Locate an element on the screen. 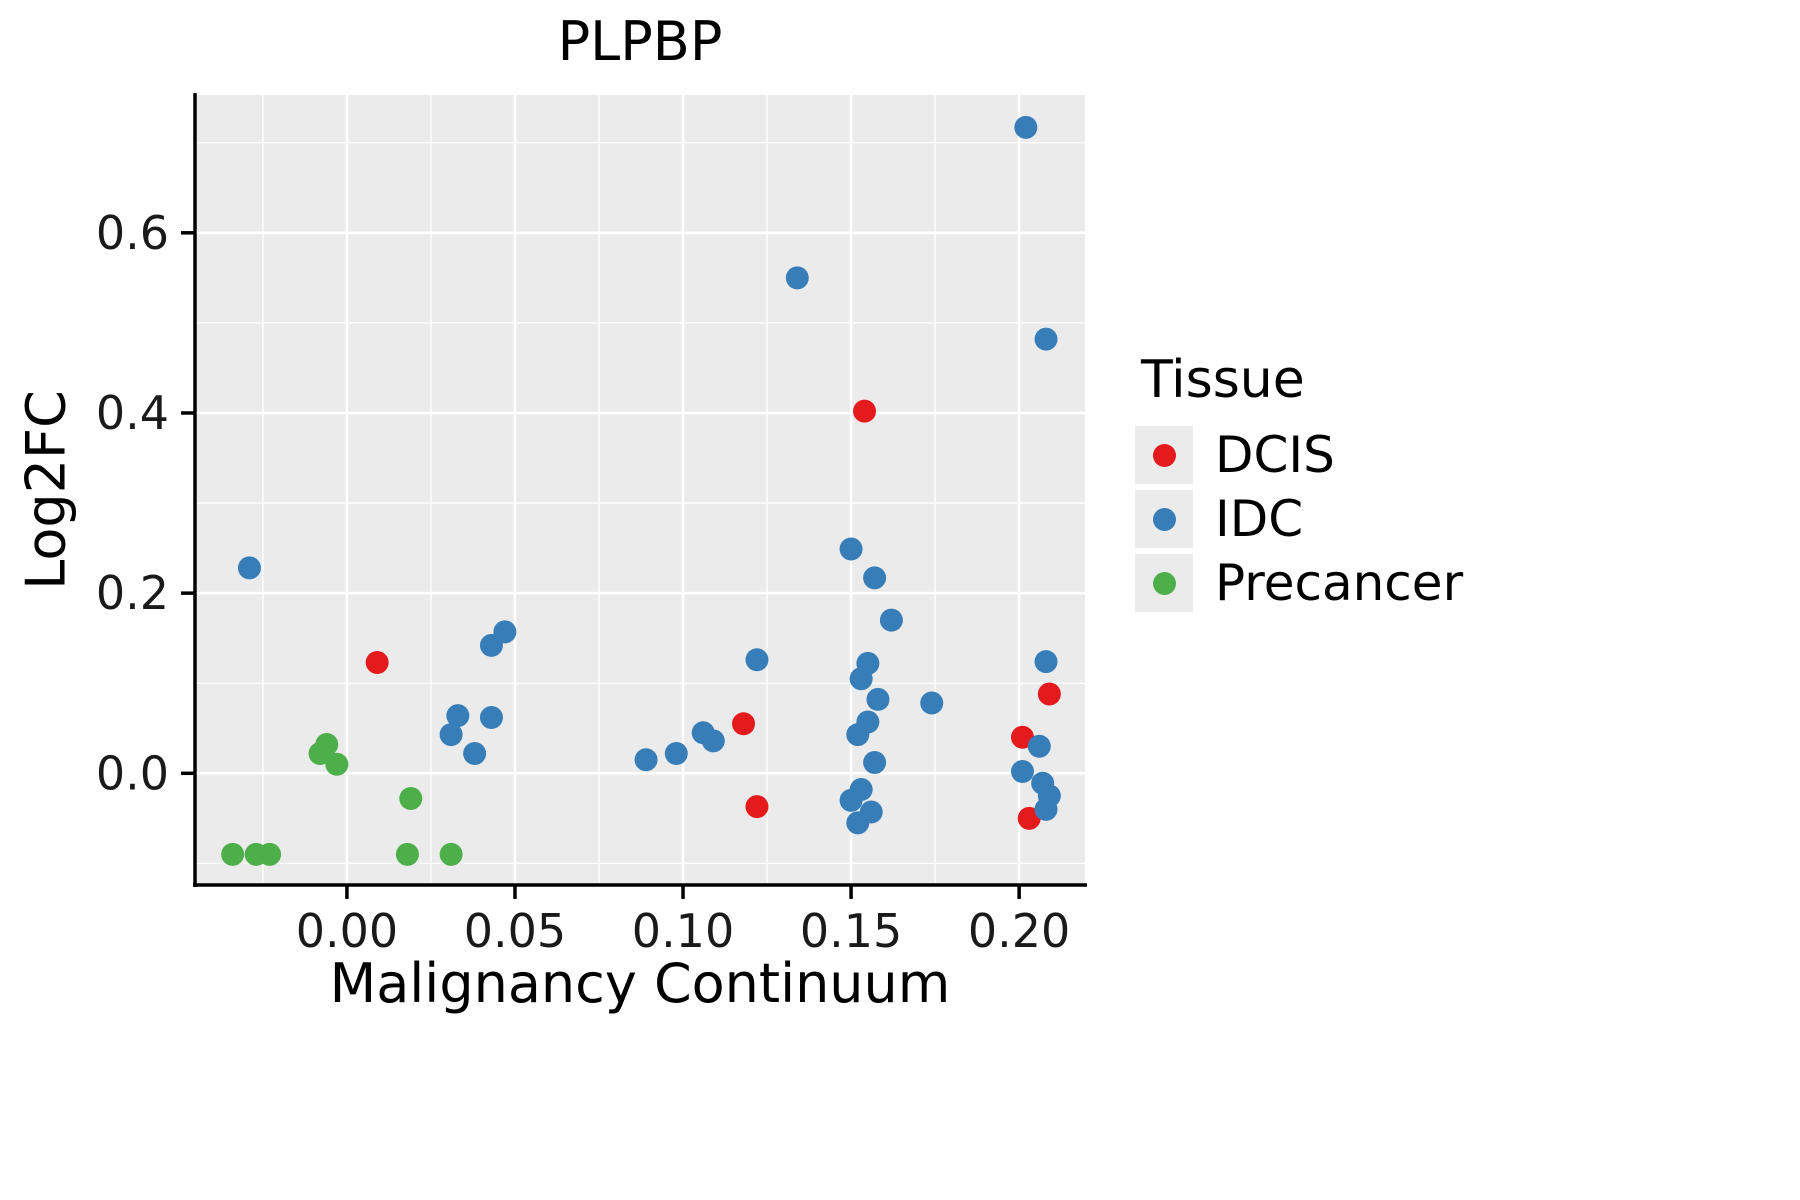 The width and height of the screenshot is (1800, 1200). x-tick-label: 0.20 is located at coordinates (1019, 931).